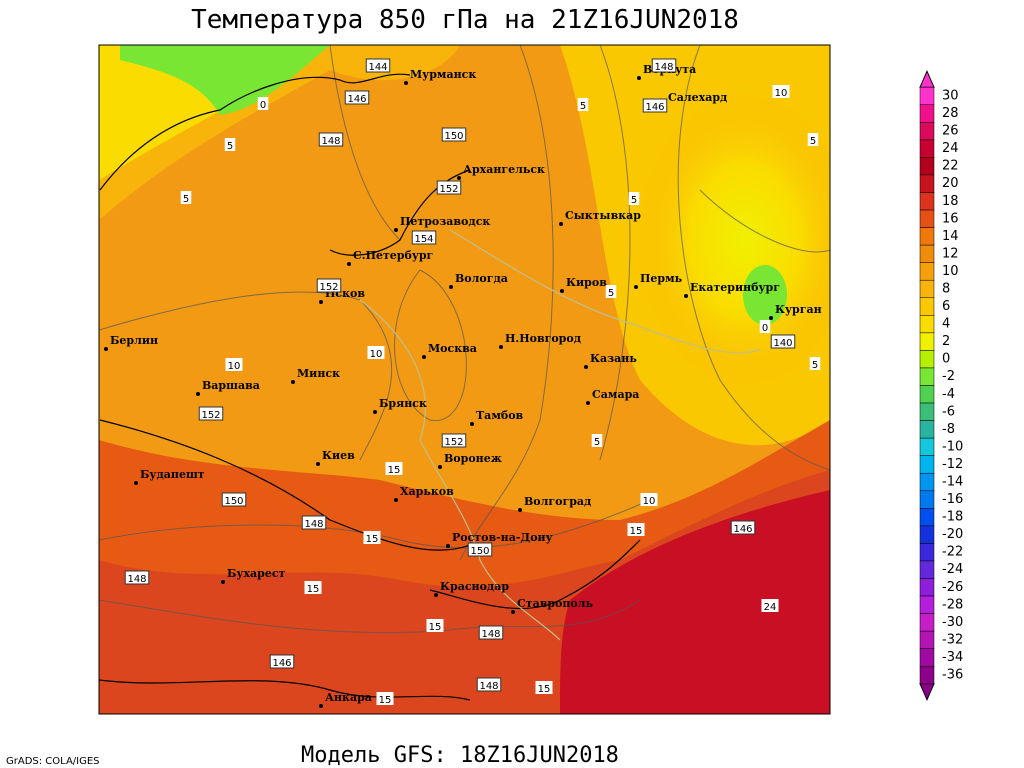  I want to click on city-label: С.Петербург, so click(393, 255).